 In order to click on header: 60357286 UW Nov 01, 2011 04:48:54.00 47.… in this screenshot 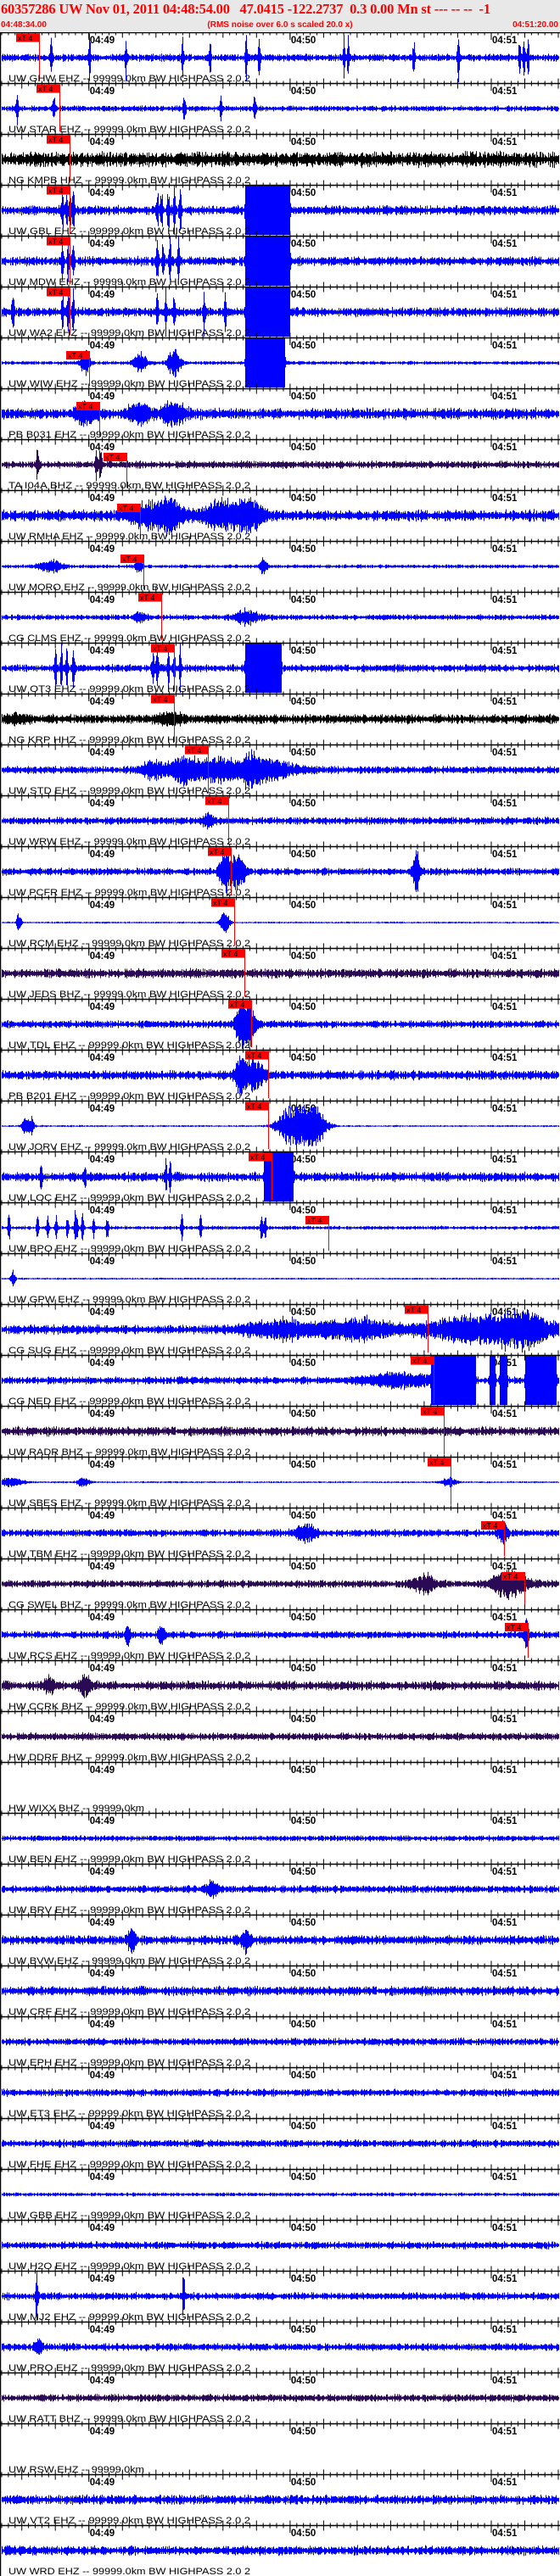, I will do `click(280, 16)`.